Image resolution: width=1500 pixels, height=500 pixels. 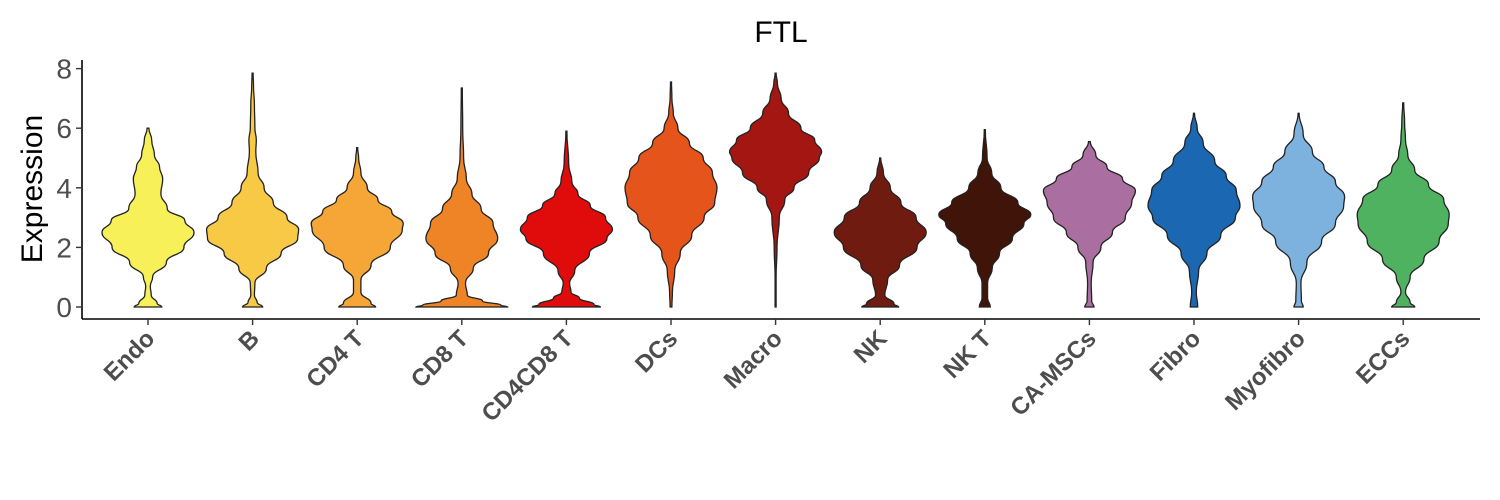 I want to click on x-tick-label: NK, so click(x=871, y=347).